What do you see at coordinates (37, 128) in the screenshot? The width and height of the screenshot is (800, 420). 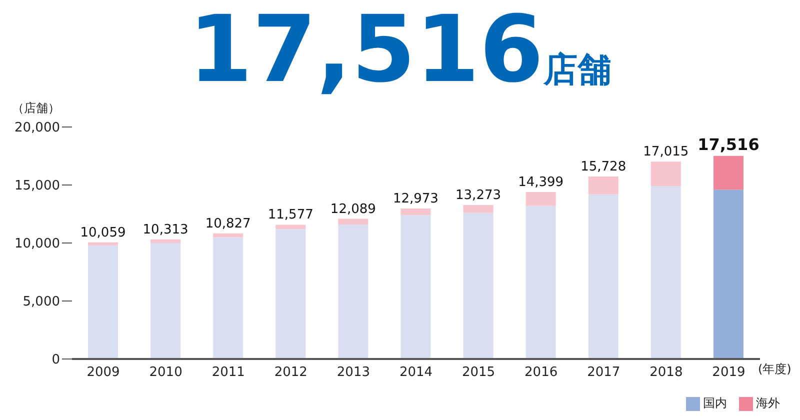 I see `y-tick-label: 20,000` at bounding box center [37, 128].